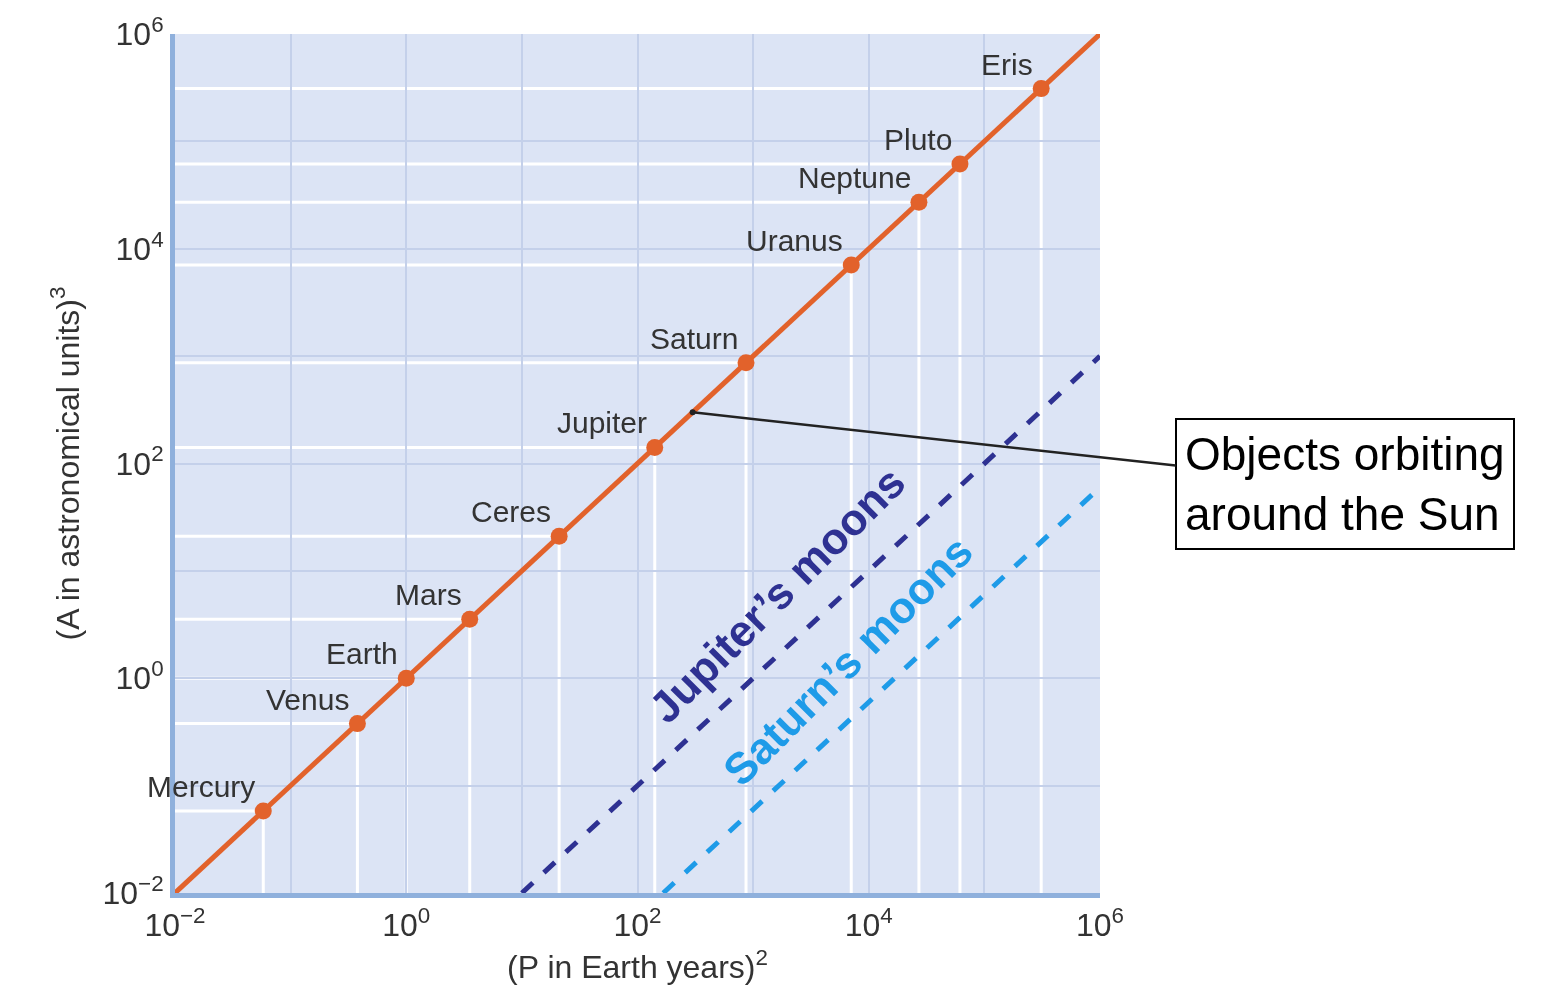 The width and height of the screenshot is (1560, 1007). I want to click on y-tick-label: 10$^{4}$, so click(139, 246).